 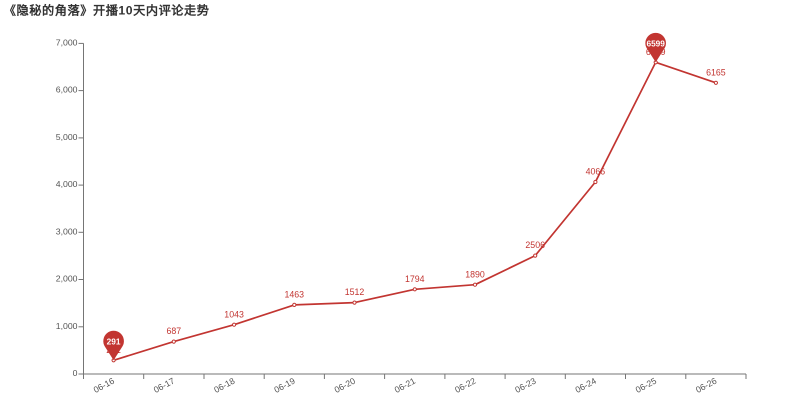 I want to click on svg-text: 2506, so click(x=535, y=245).